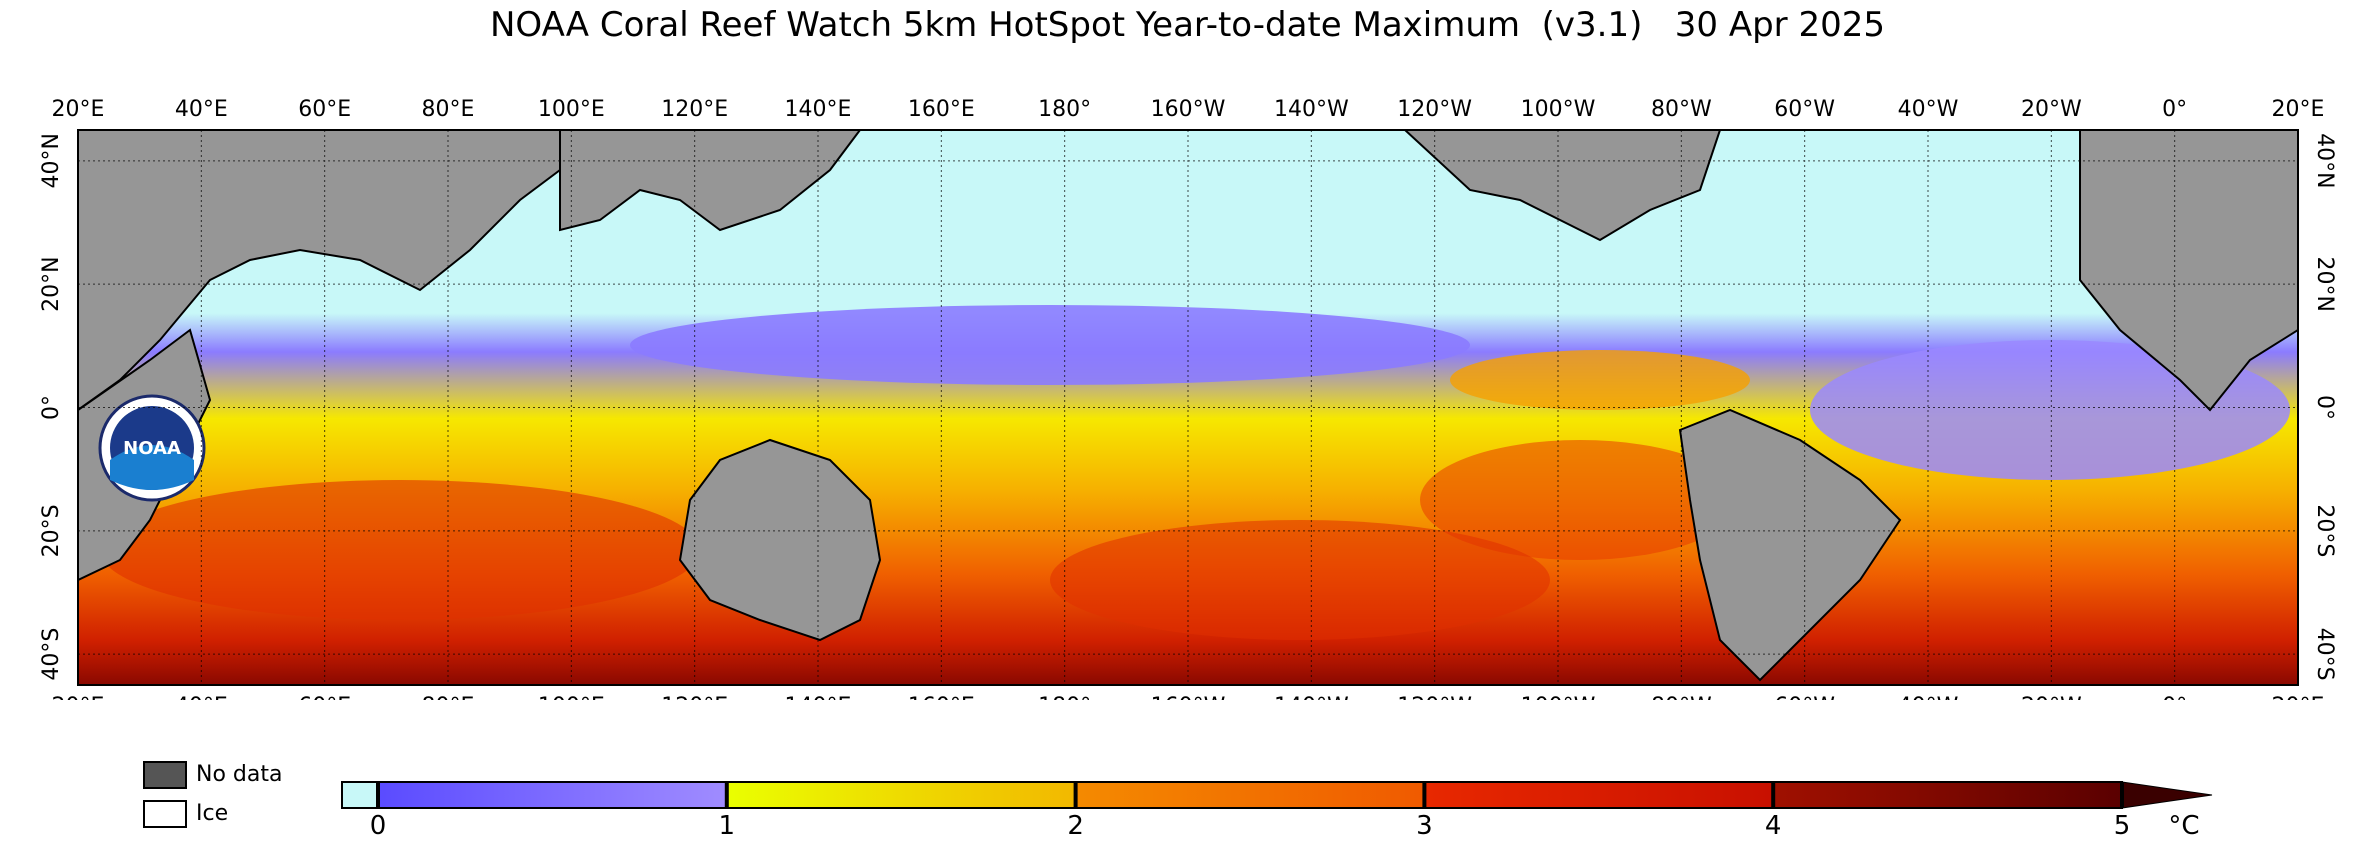 The height and width of the screenshot is (853, 2375). I want to click on colorbar-tick-label: 4, so click(1773, 826).